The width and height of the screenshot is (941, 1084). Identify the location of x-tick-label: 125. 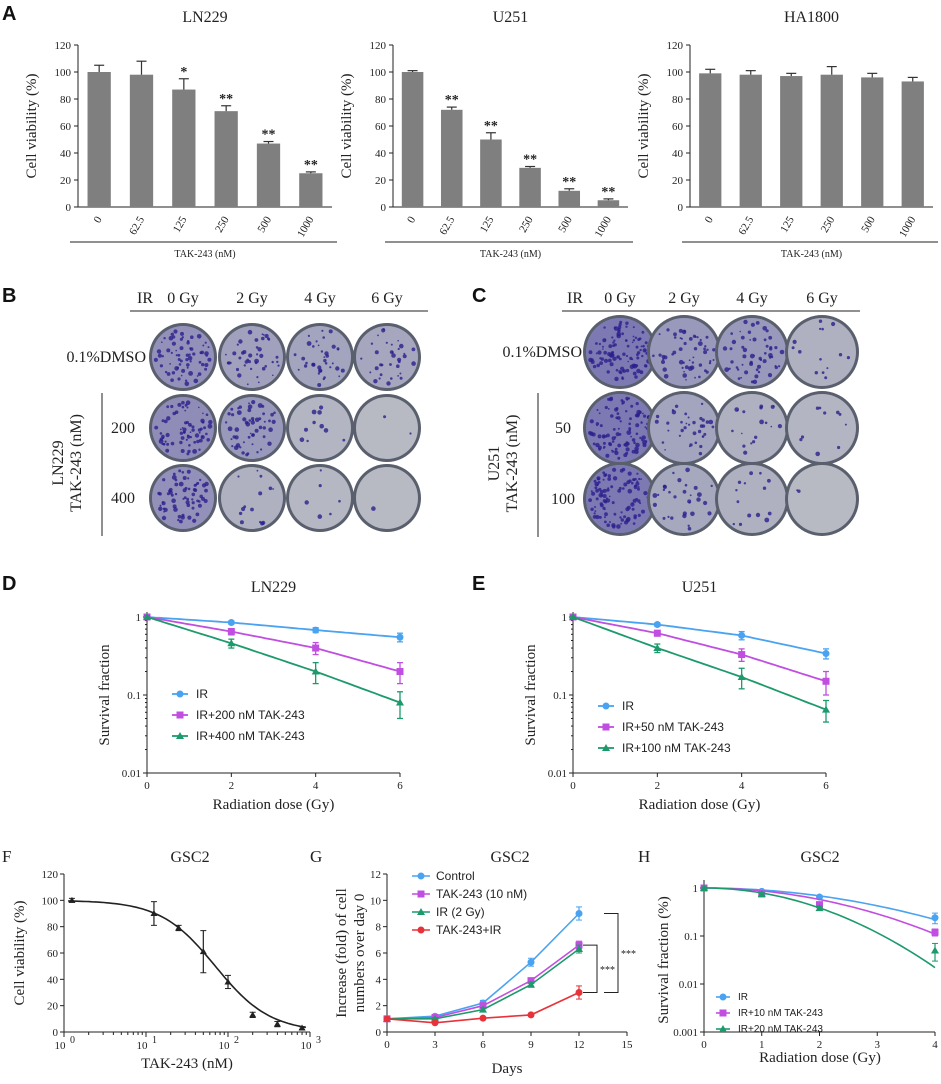
(180, 224).